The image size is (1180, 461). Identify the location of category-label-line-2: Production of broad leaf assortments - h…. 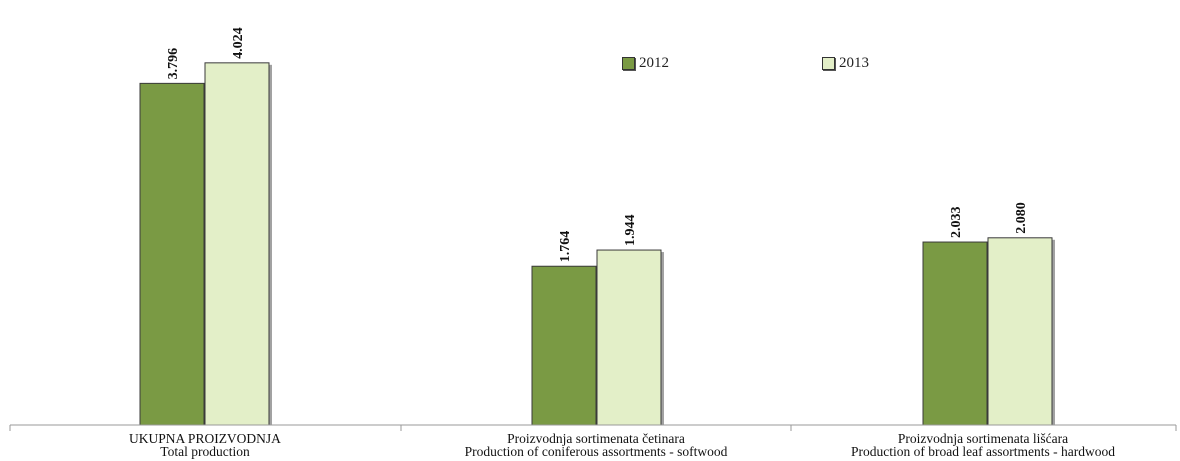
(983, 451).